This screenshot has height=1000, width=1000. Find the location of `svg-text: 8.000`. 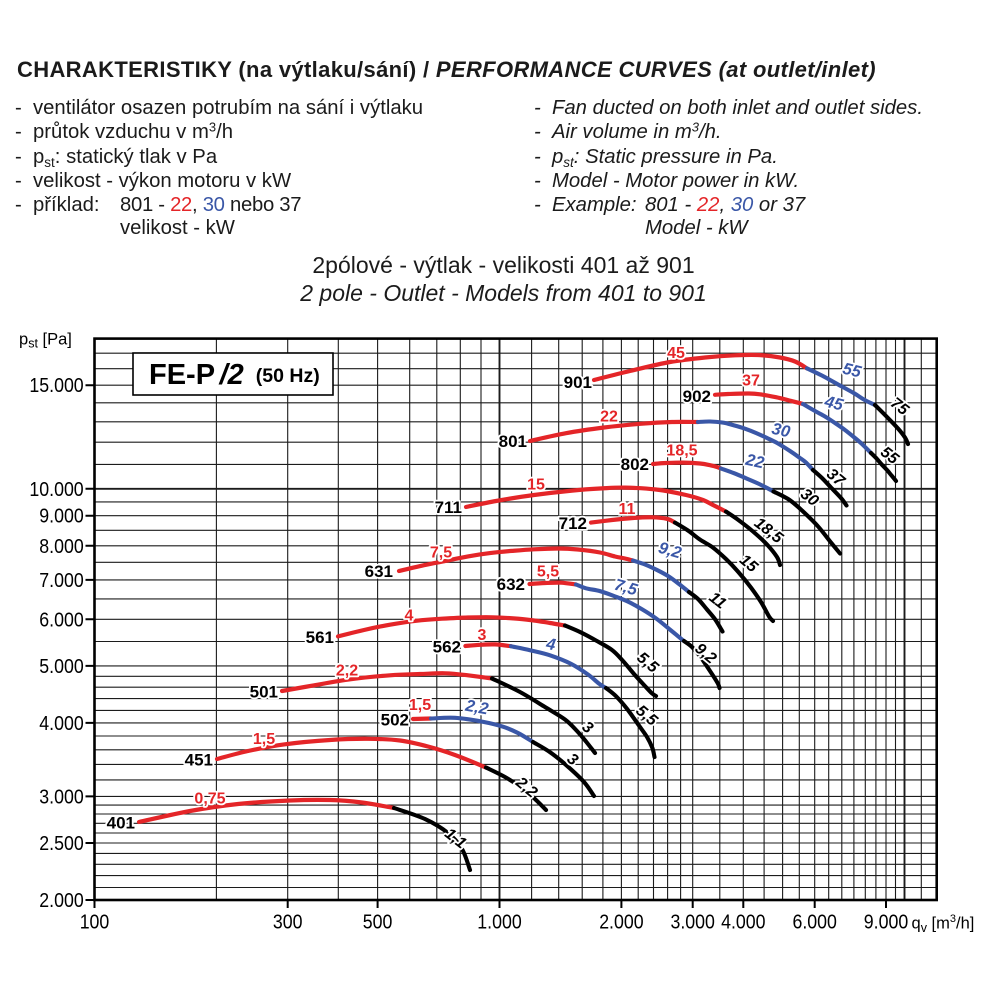

svg-text: 8.000 is located at coordinates (61, 547).